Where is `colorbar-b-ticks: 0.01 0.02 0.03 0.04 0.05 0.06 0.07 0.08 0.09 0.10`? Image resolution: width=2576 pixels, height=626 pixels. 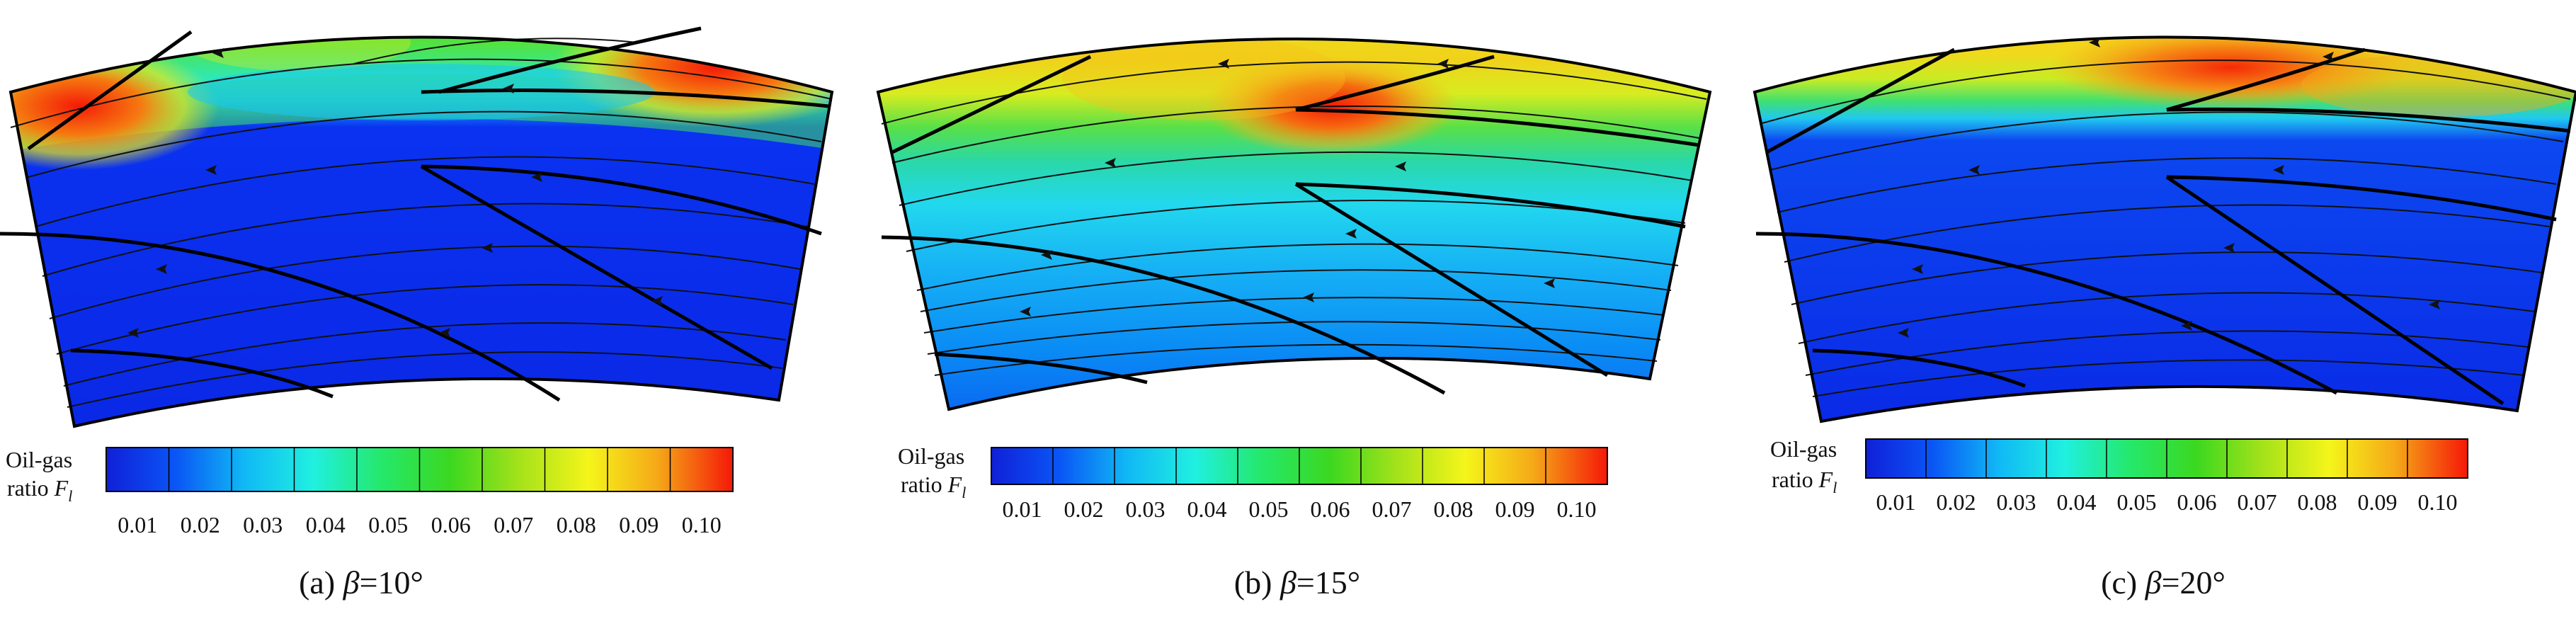
colorbar-b-ticks: 0.01 0.02 0.03 0.04 0.05 0.06 0.07 0.08 0.09 0.10 is located at coordinates (1300, 509).